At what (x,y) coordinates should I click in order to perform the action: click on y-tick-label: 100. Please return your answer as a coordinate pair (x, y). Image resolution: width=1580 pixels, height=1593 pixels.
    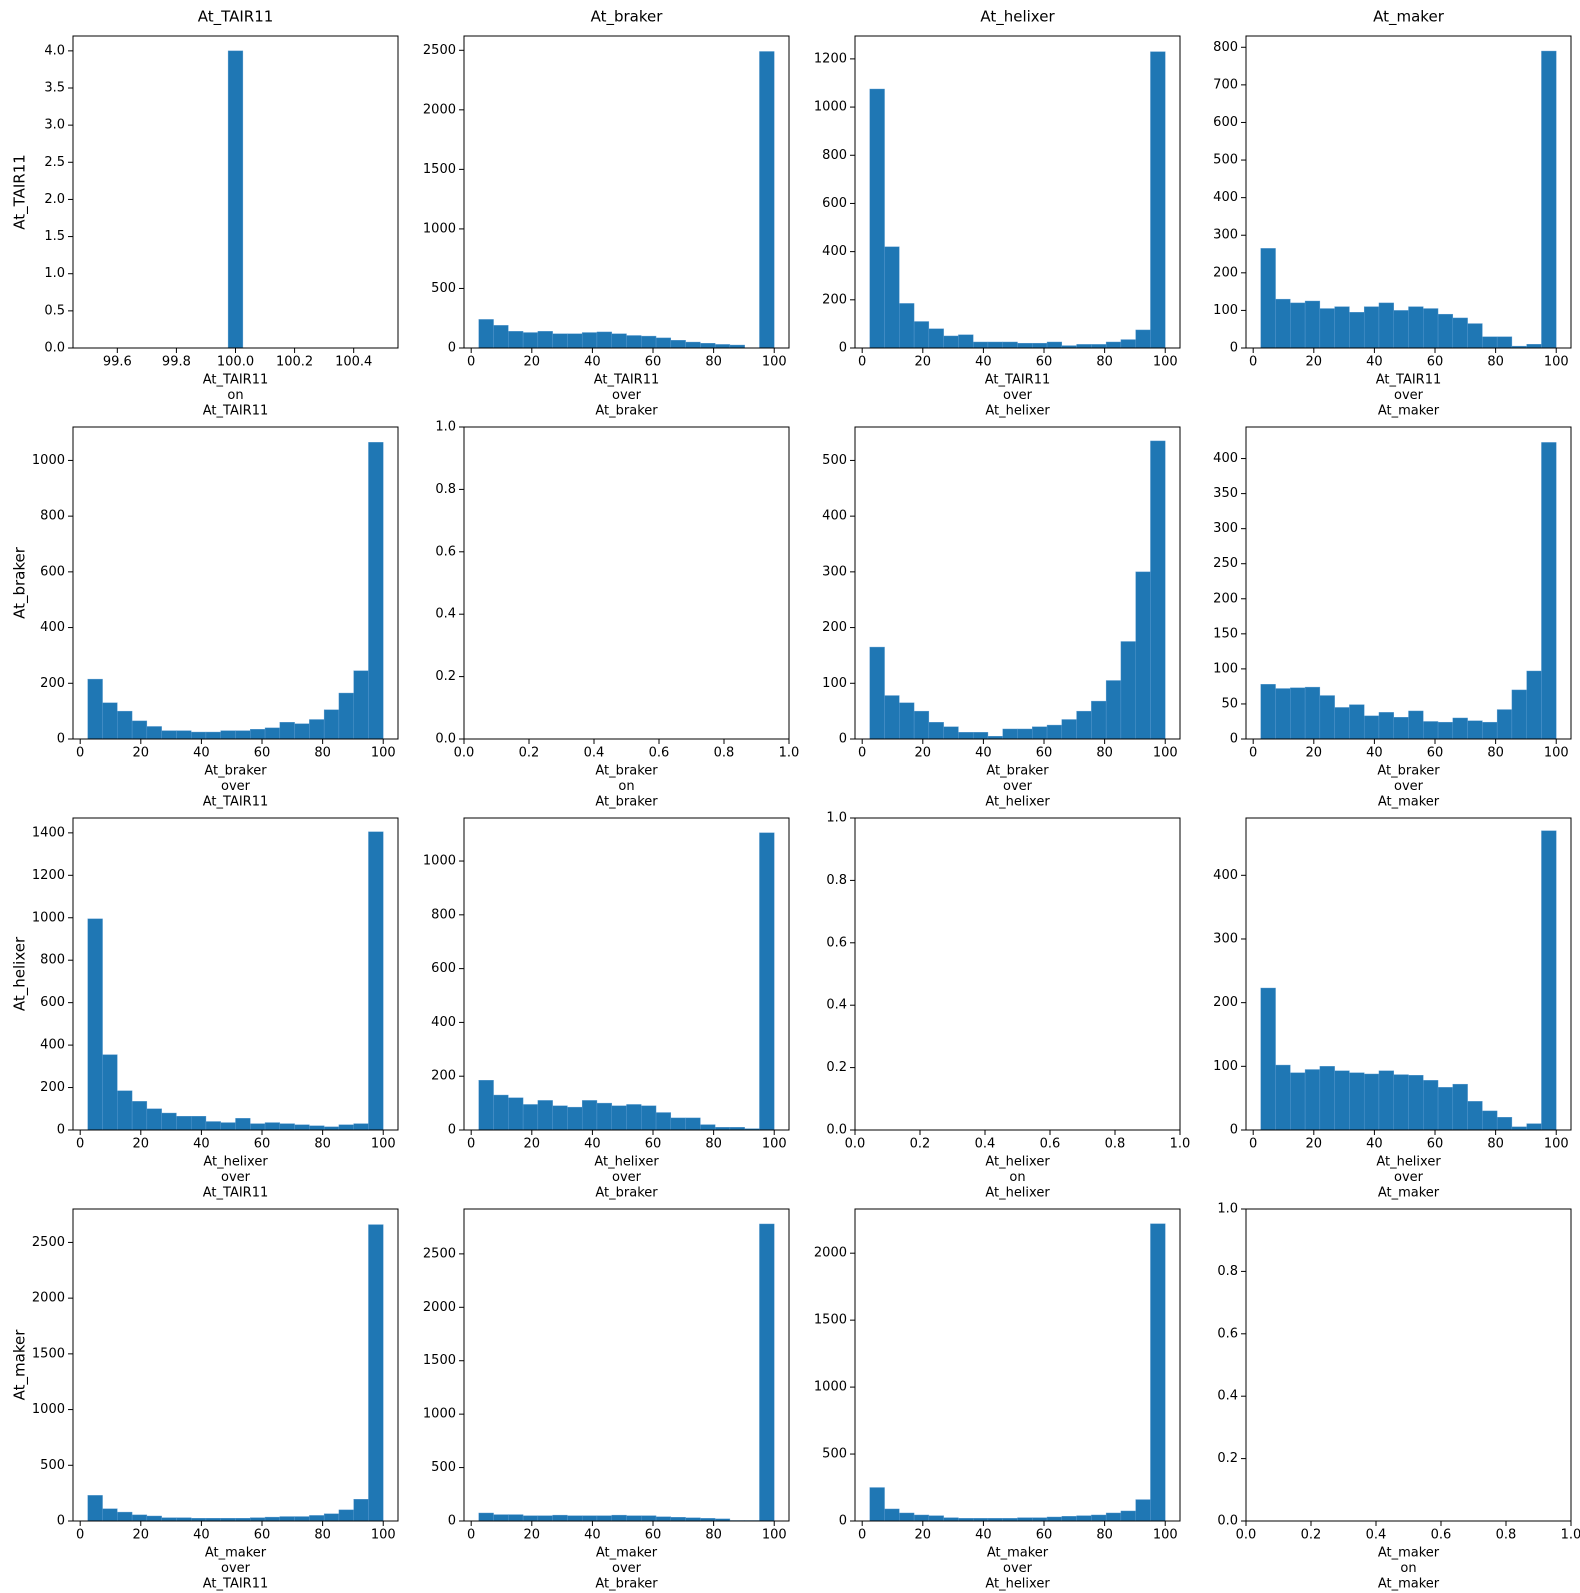
    Looking at the image, I should click on (1225, 668).